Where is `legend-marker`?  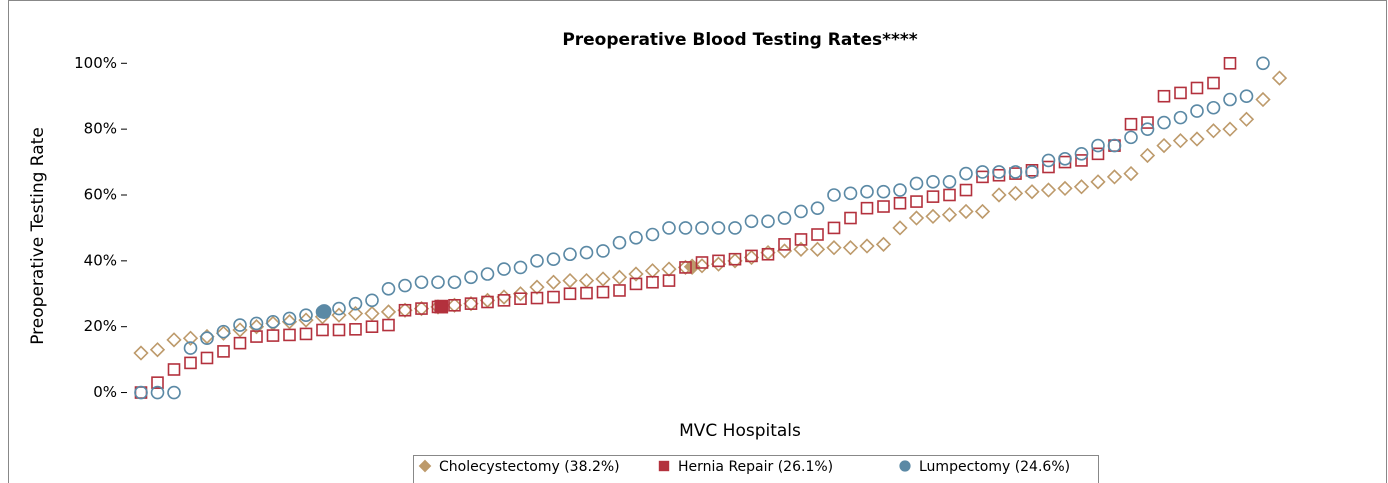
legend-marker is located at coordinates (664, 466).